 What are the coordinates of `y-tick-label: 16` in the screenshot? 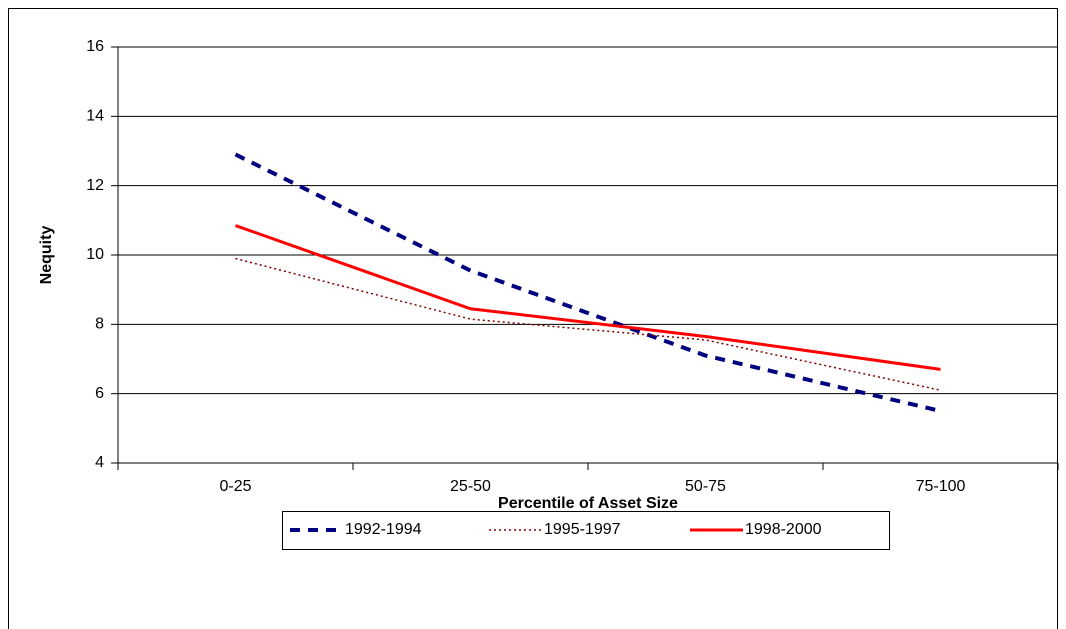 It's located at (95, 46).